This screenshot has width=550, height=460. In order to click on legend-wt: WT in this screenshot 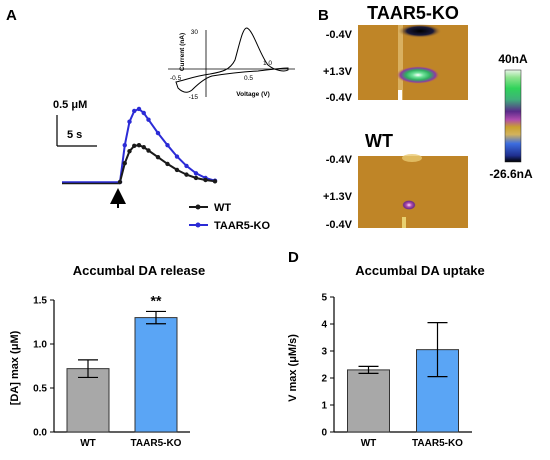, I will do `click(222, 208)`.